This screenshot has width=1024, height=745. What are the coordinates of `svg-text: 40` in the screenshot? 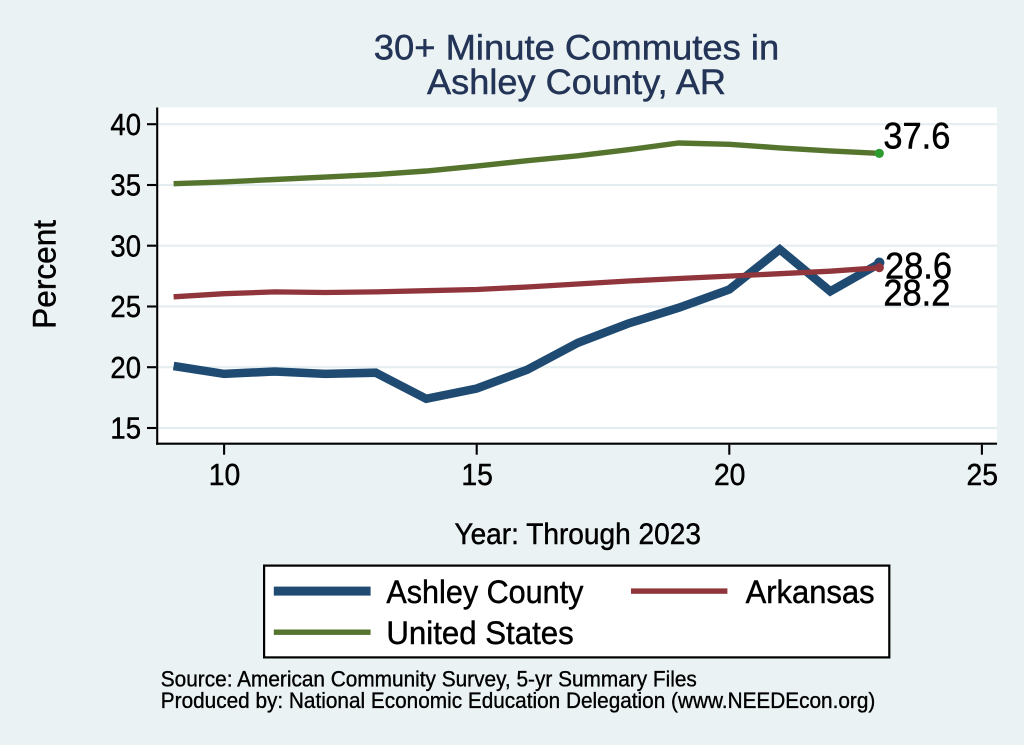 It's located at (125, 124).